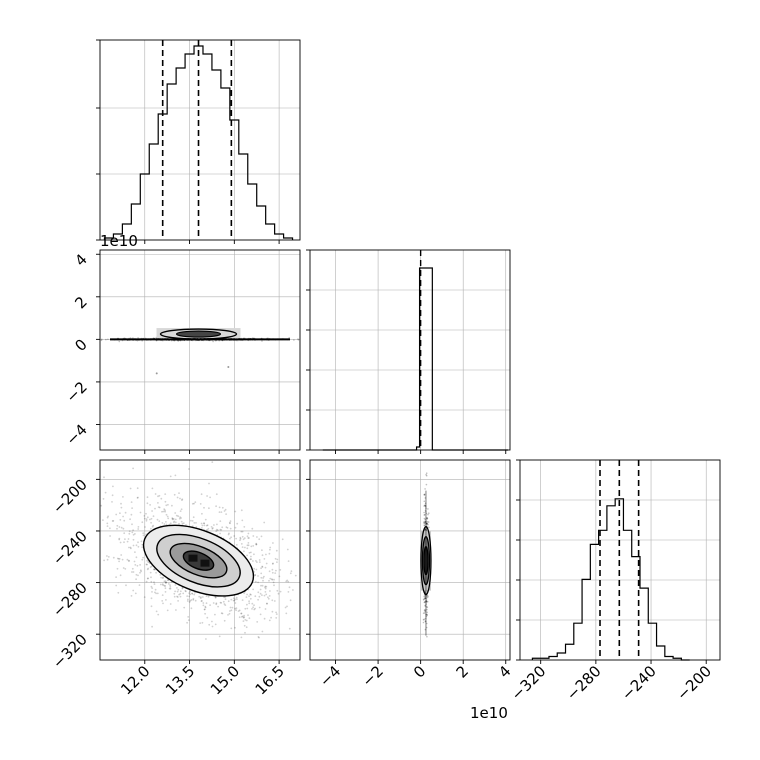  What do you see at coordinates (694, 683) in the screenshot?
I see `param3-x-tick-label: −200` at bounding box center [694, 683].